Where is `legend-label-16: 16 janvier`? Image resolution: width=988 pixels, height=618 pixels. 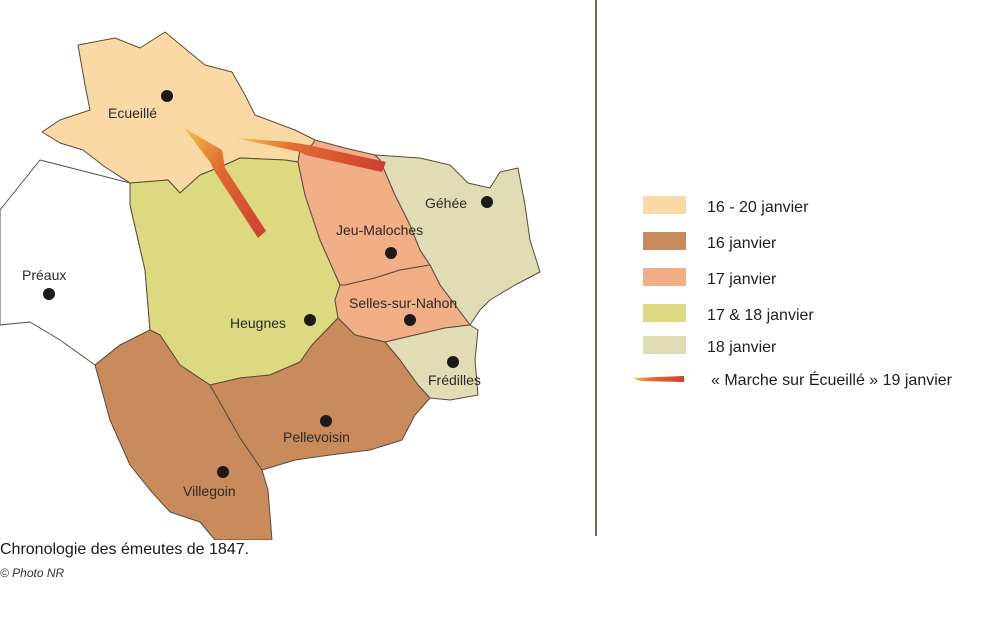 legend-label-16: 16 janvier is located at coordinates (742, 243).